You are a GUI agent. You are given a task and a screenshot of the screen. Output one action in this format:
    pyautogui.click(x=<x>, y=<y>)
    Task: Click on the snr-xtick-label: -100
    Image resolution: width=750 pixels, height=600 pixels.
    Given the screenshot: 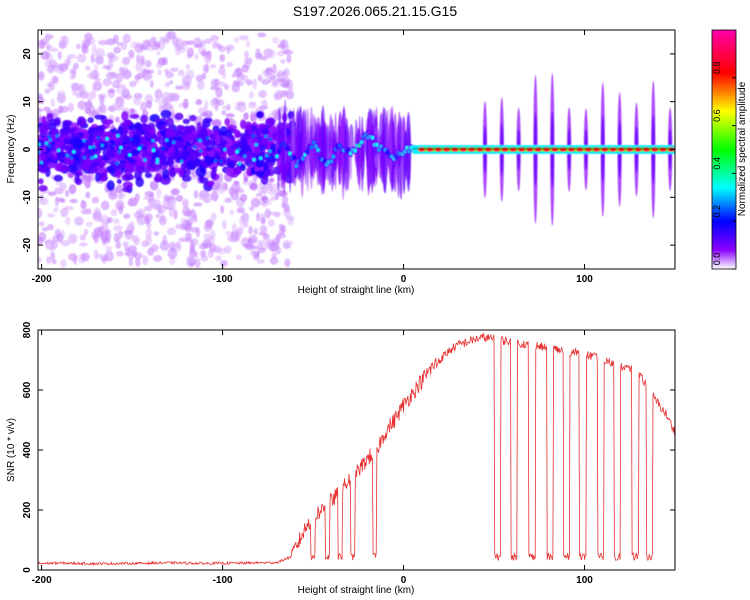 What is the action you would take?
    pyautogui.click(x=223, y=580)
    